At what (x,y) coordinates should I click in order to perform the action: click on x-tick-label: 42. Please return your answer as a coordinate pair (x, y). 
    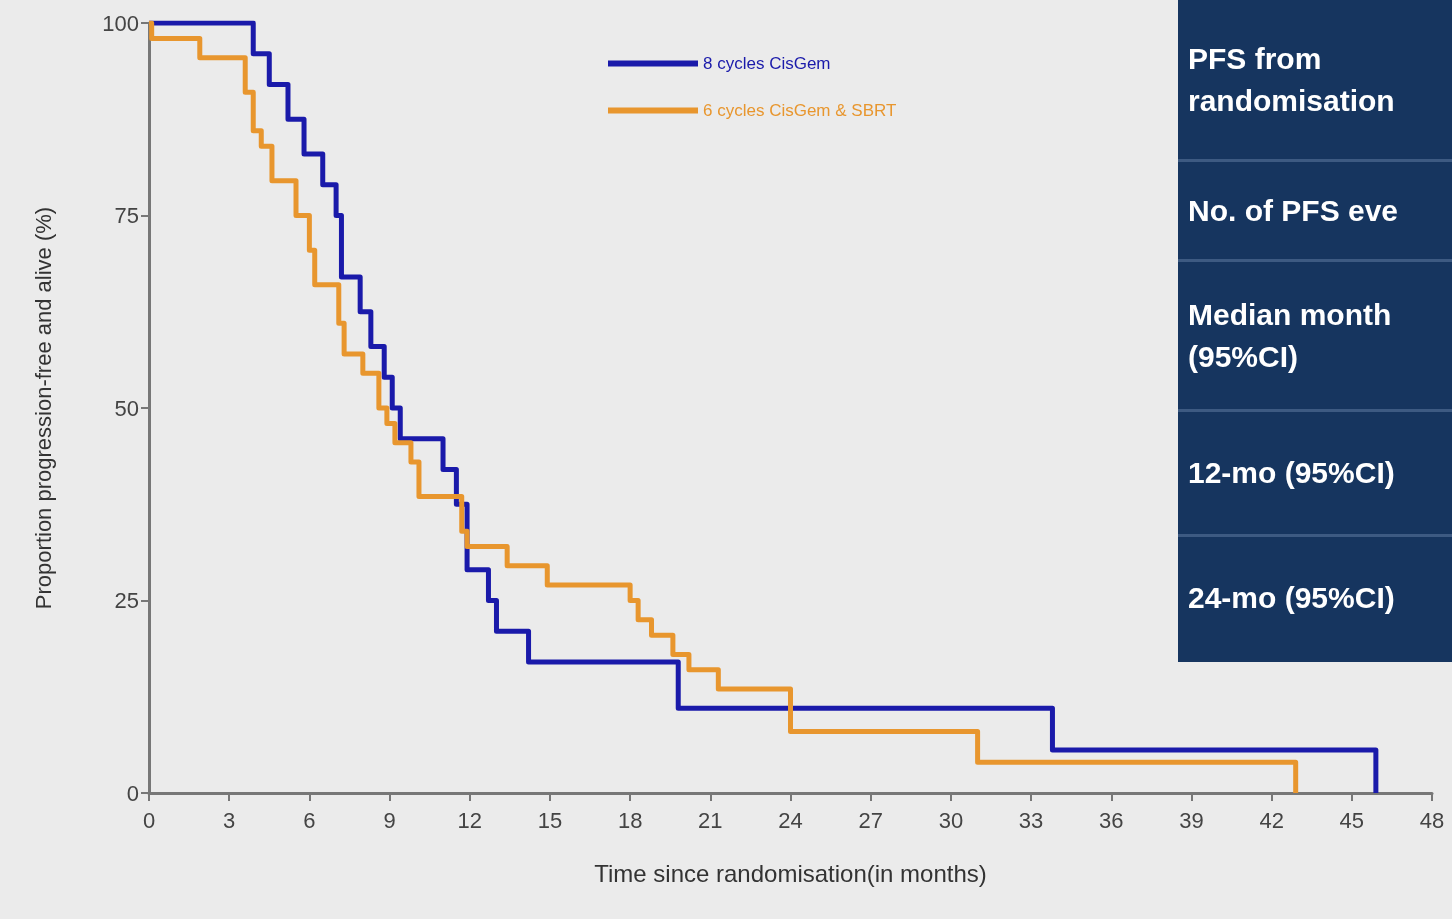
    Looking at the image, I should click on (1271, 820).